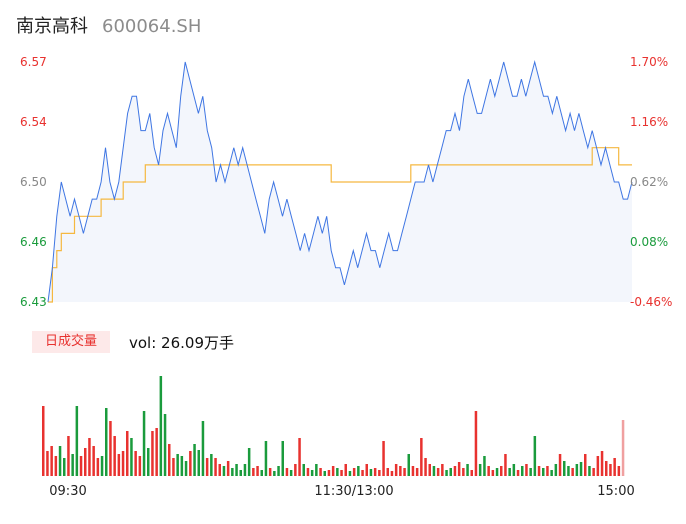 This screenshot has width=686, height=524. What do you see at coordinates (152, 26) in the screenshot?
I see `stock-code: 600064.SH` at bounding box center [152, 26].